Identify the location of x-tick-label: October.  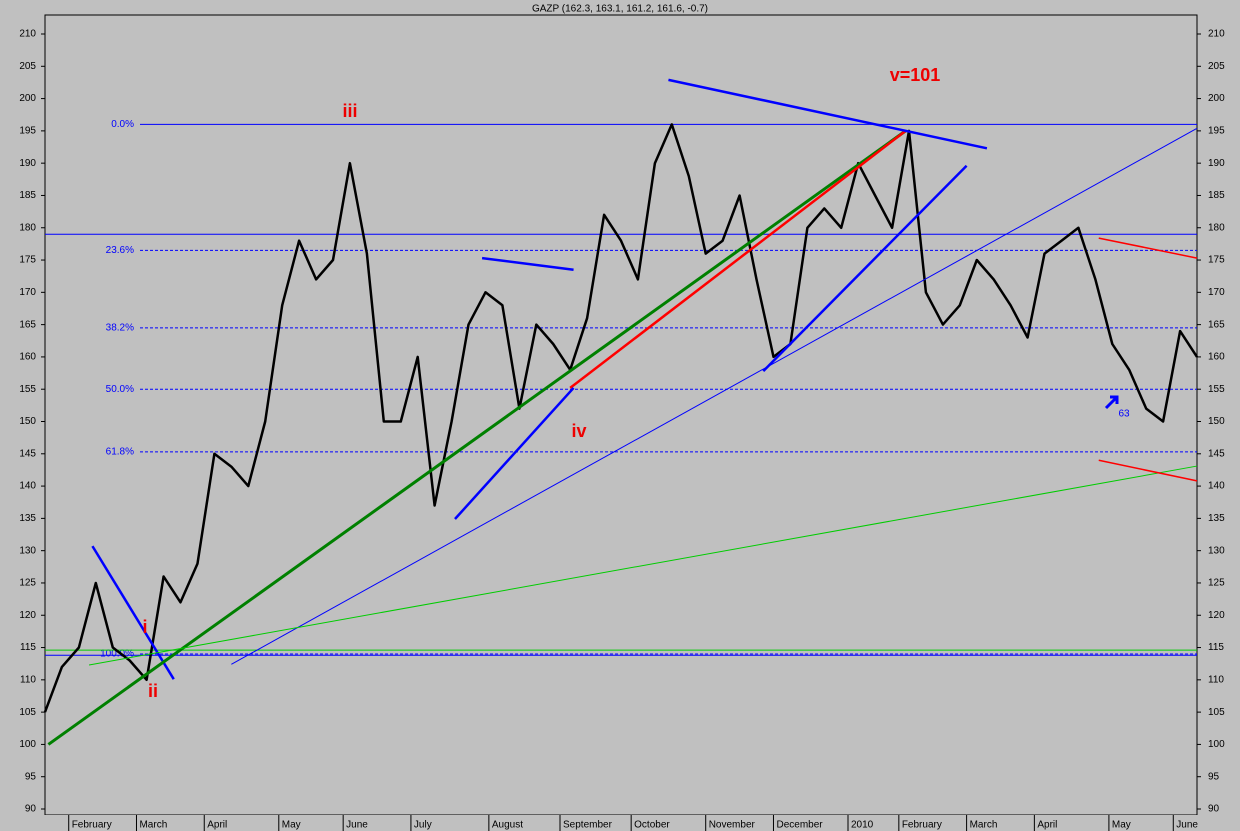
(652, 825).